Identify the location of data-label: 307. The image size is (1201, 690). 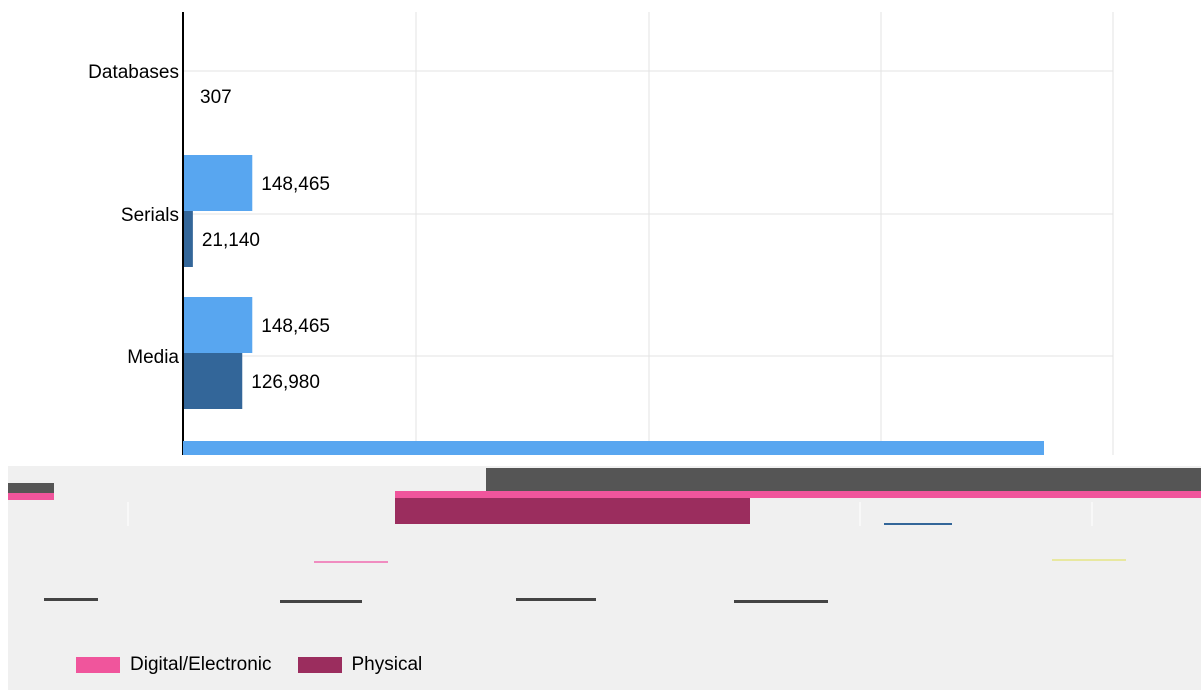
(216, 97).